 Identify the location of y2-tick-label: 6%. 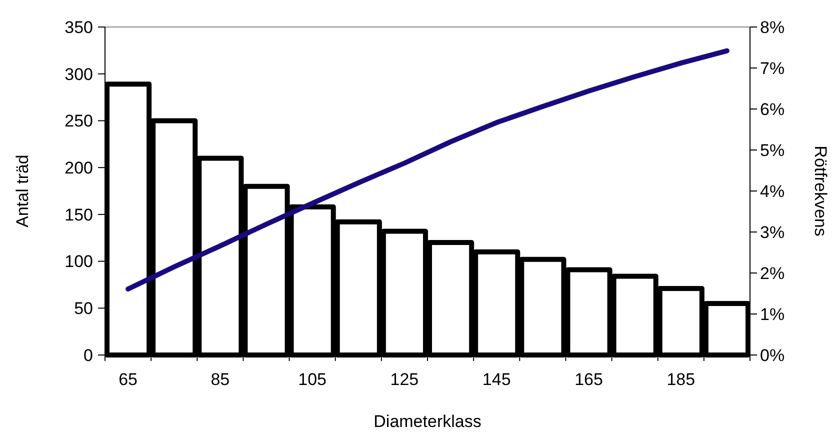
(772, 109).